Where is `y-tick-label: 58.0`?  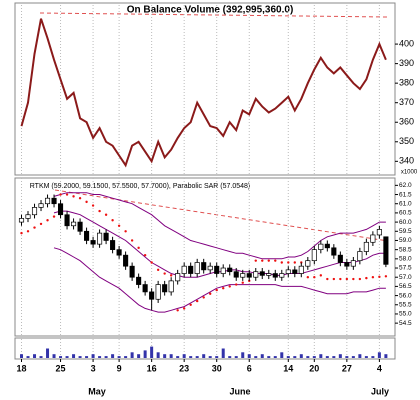
y-tick-label: 58.0 is located at coordinates (405, 259).